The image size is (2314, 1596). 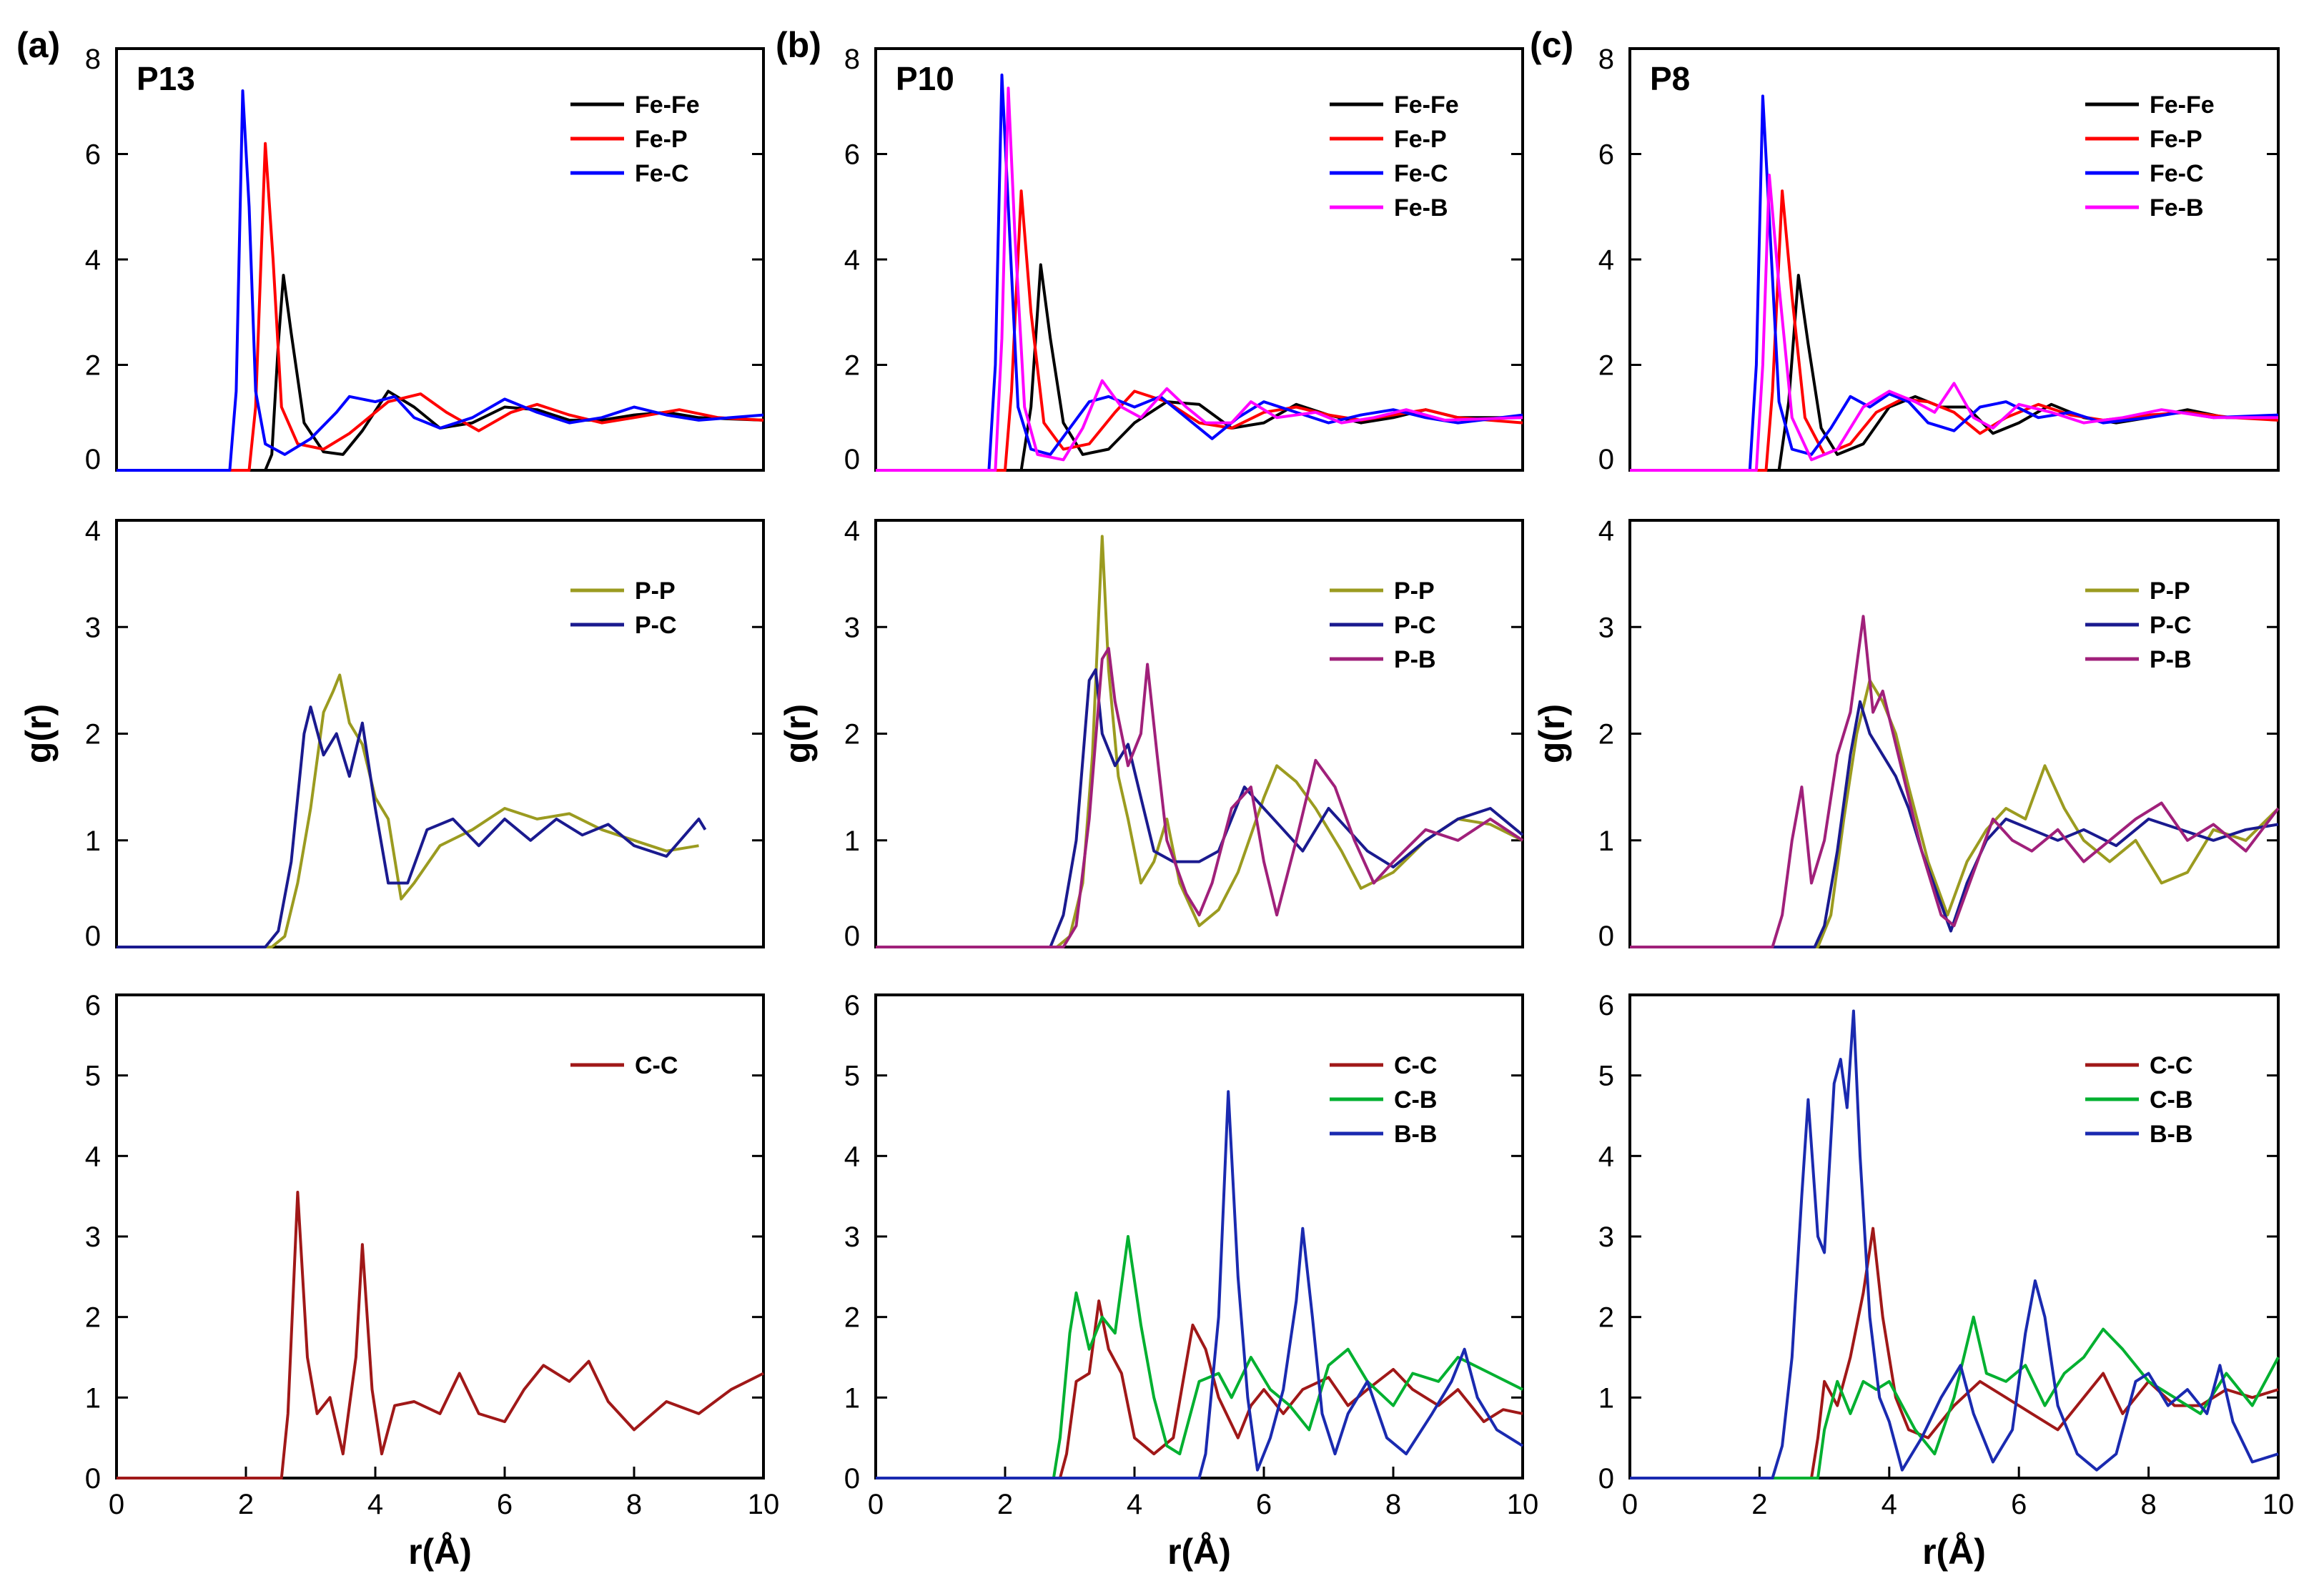 I want to click on series-line-c-b, so click(x=1199, y=1357).